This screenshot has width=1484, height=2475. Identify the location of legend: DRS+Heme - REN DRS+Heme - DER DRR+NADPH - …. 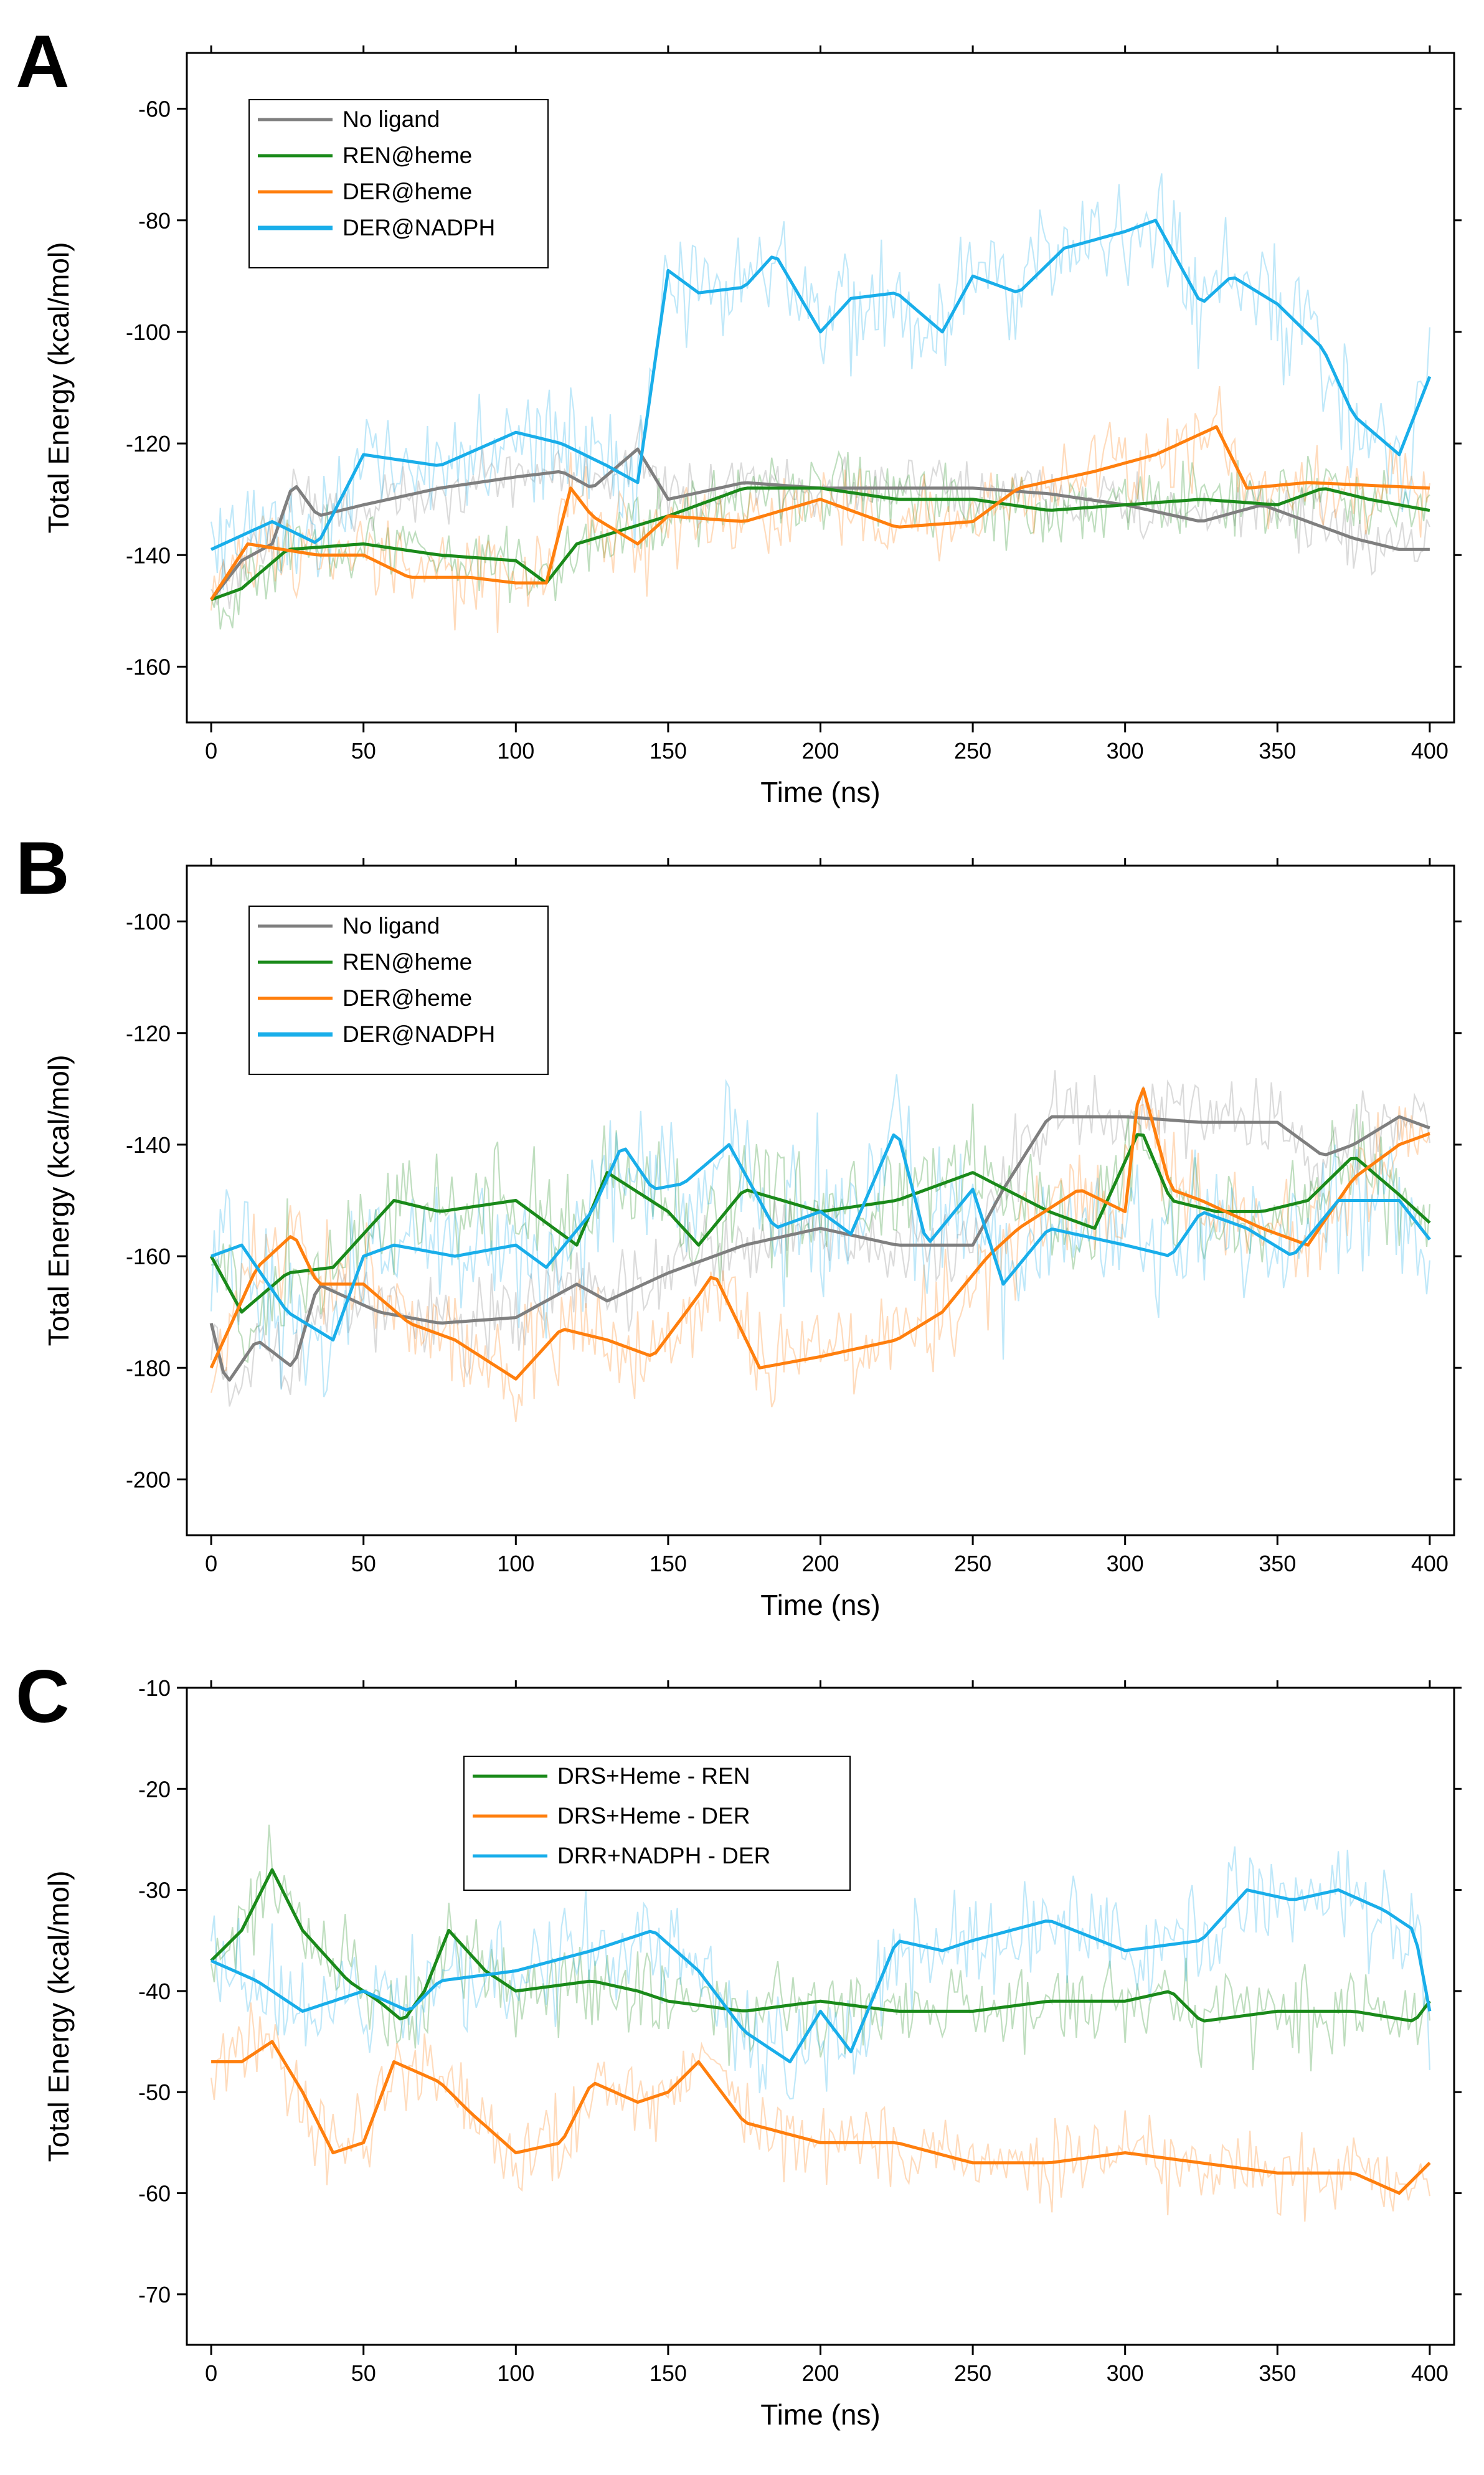
(657, 1823).